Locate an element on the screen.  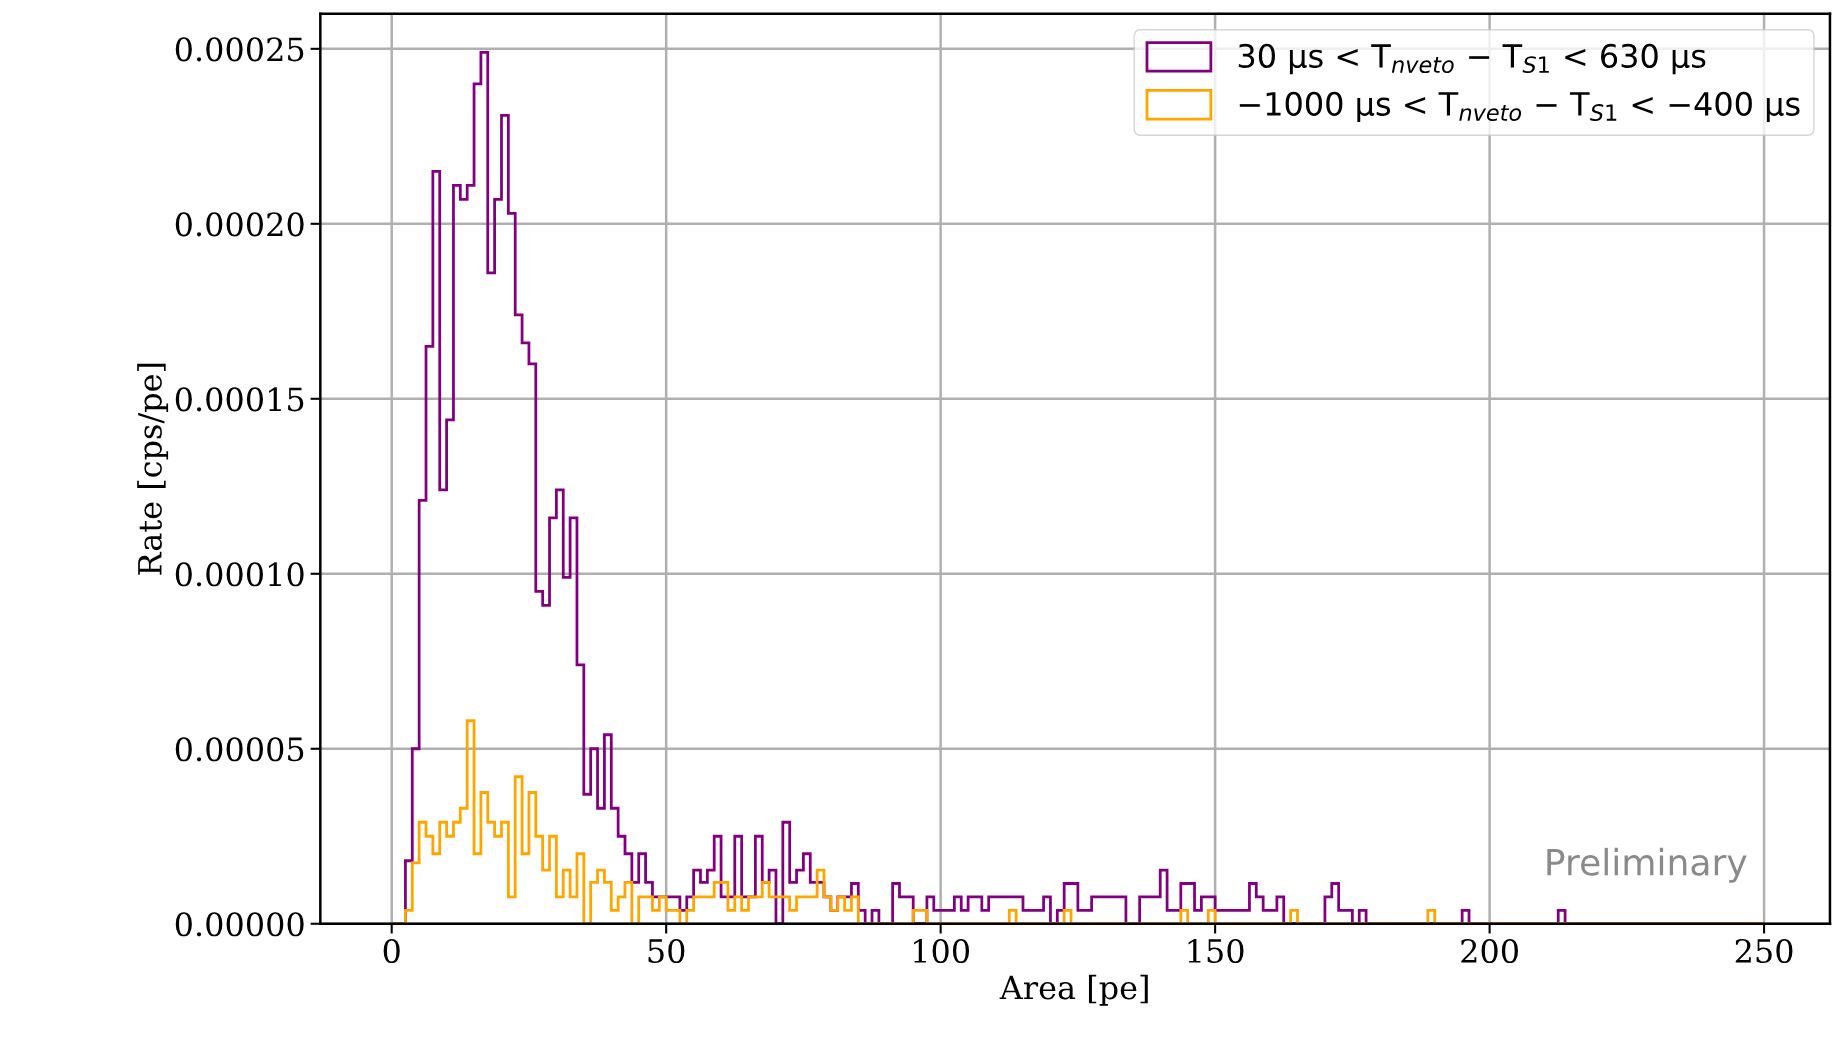
x-tick-label: 150 is located at coordinates (1216, 951).